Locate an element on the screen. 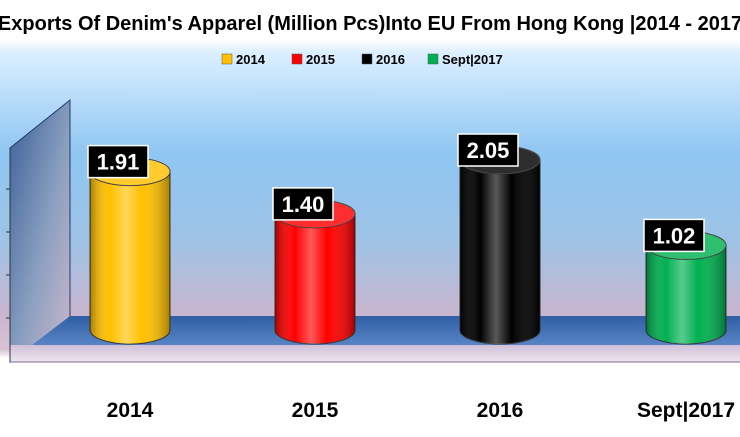 The height and width of the screenshot is (437, 740). legend-label: Sept|2017 is located at coordinates (472, 59).